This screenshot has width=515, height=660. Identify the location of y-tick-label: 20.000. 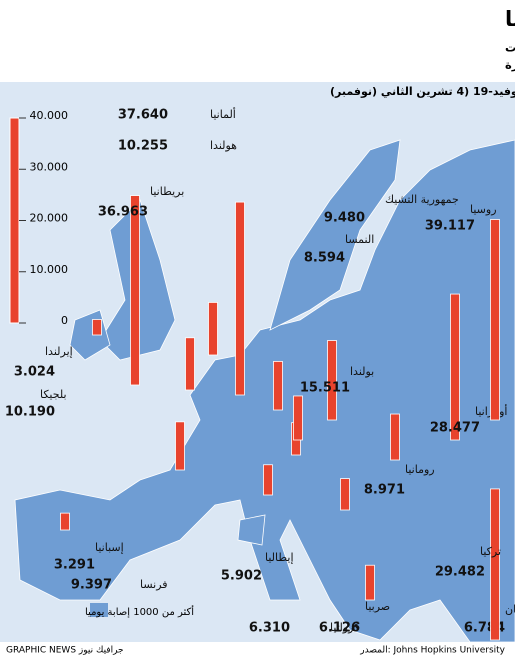
(49, 218).